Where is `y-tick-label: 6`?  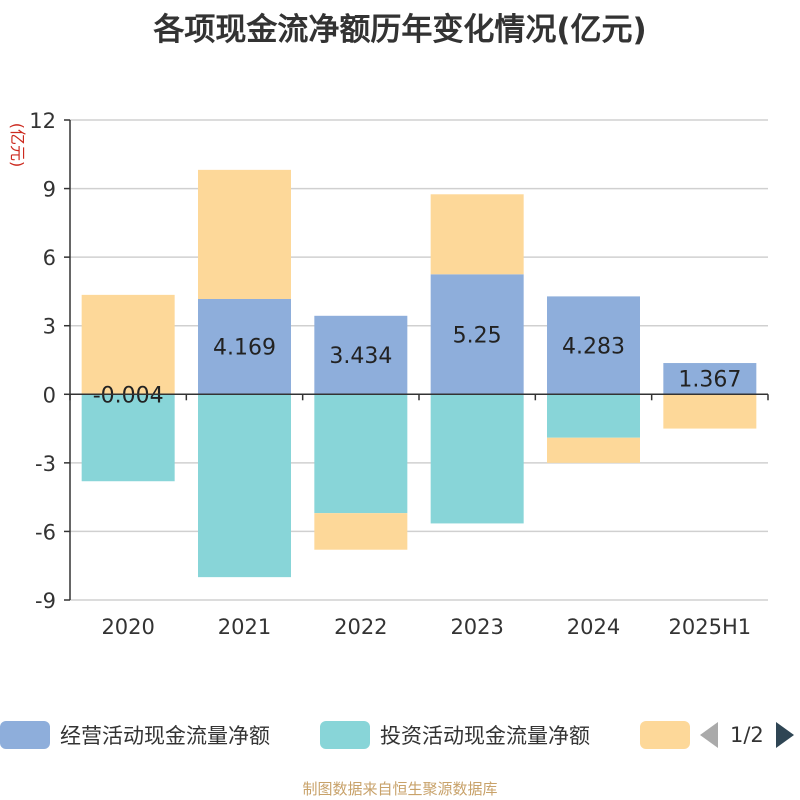 y-tick-label: 6 is located at coordinates (49, 258).